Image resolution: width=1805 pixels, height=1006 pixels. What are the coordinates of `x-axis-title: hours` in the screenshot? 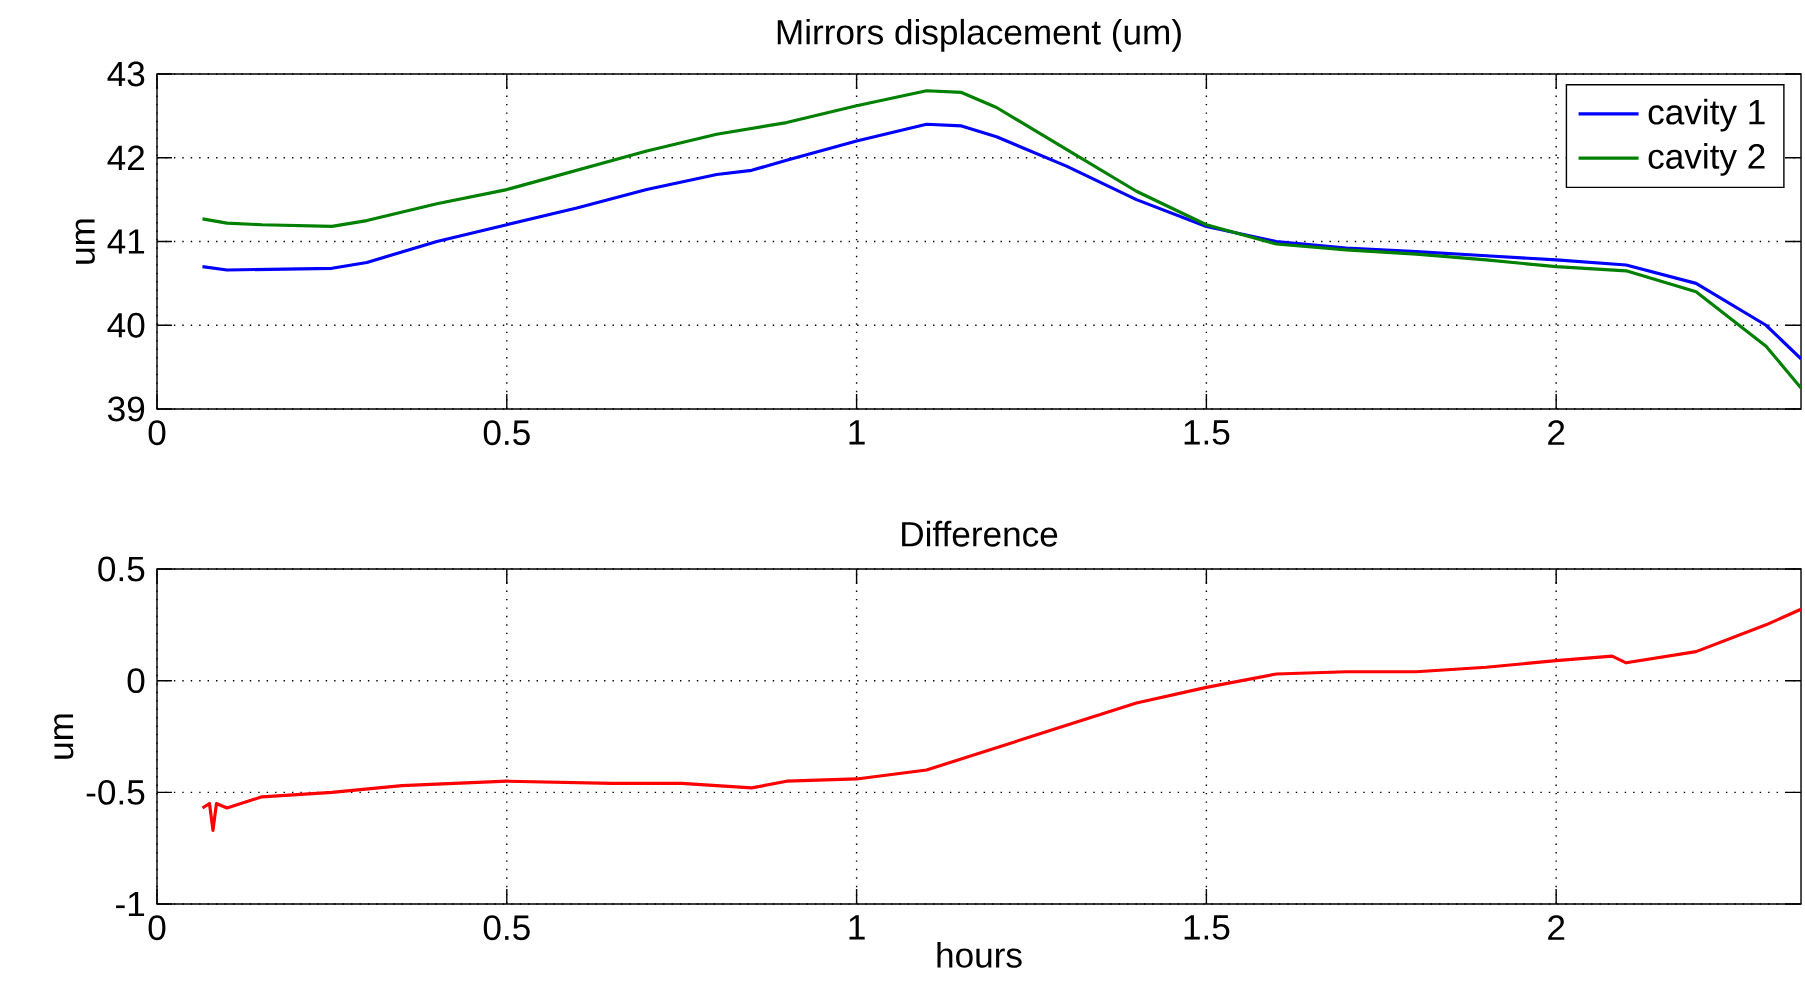 It's located at (979, 954).